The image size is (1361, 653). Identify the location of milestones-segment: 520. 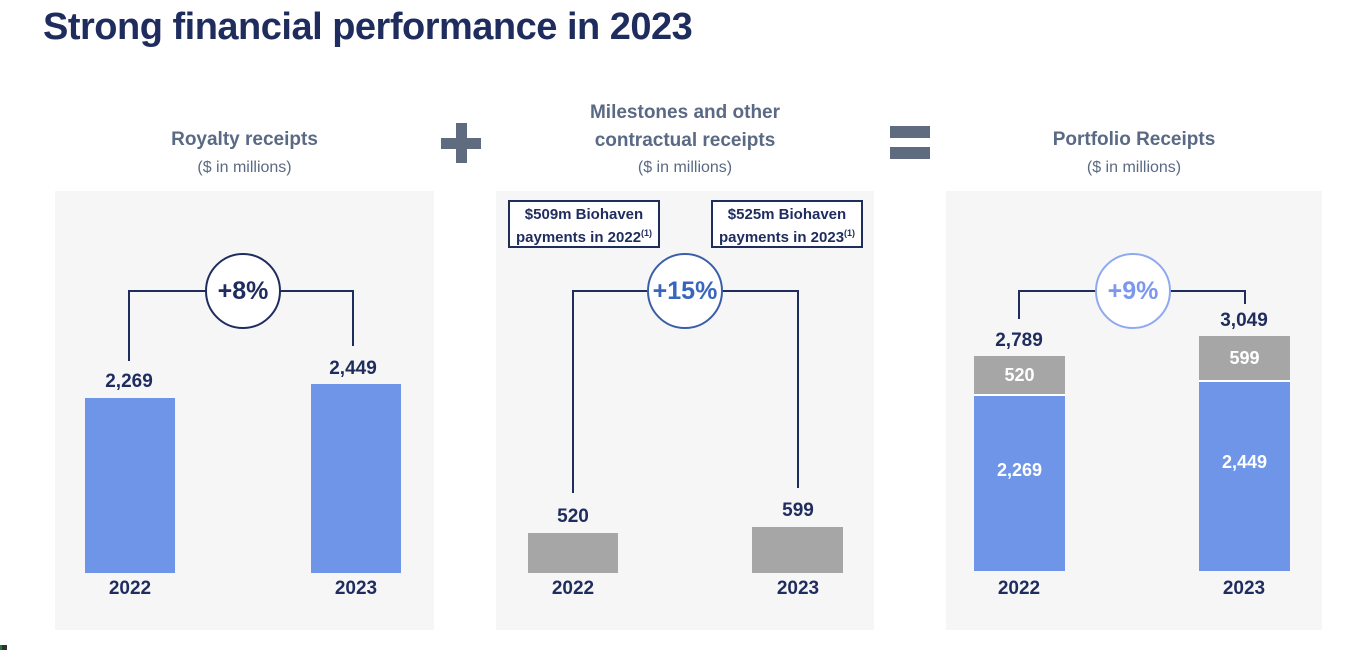
(1019, 376).